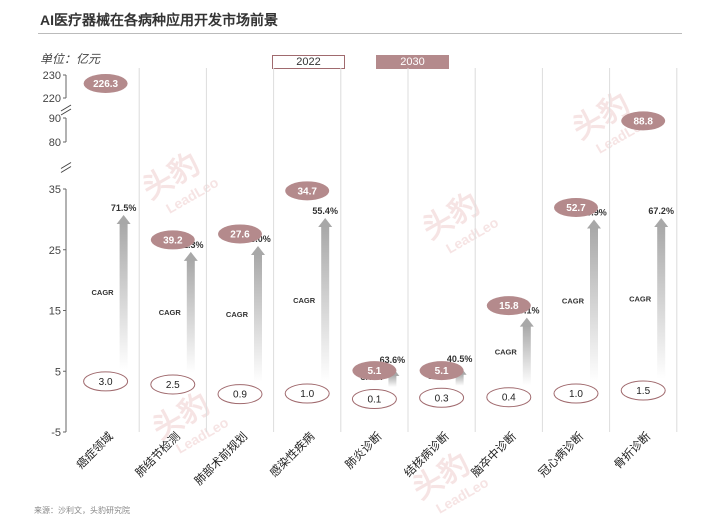 This screenshot has height=529, width=720. I want to click on value-2022-label: 1.5, so click(643, 391).